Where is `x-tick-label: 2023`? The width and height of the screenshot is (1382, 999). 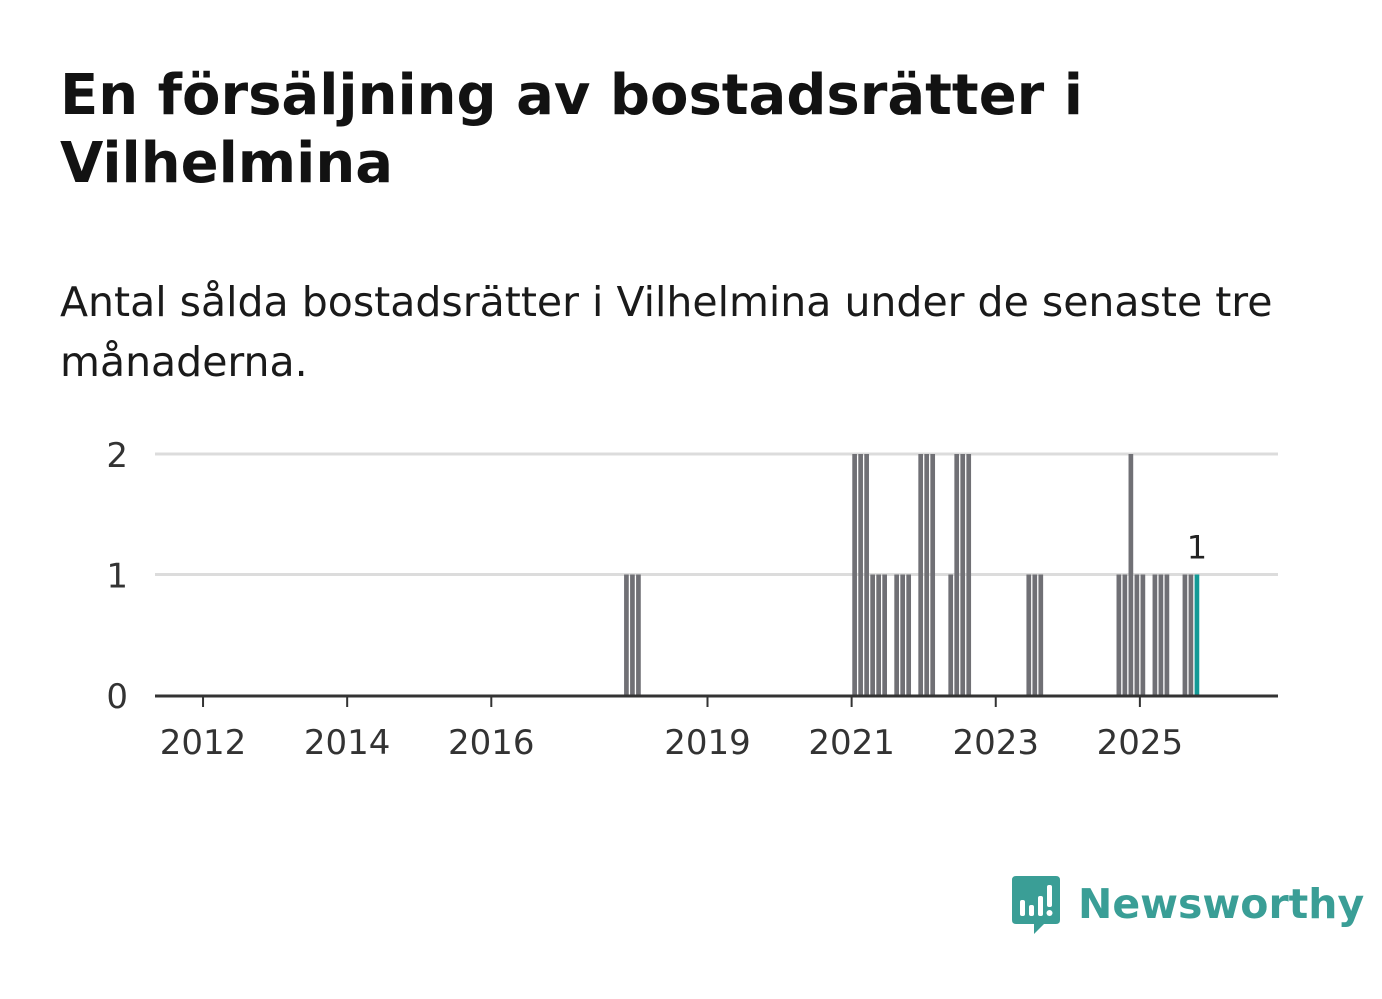 x-tick-label: 2023 is located at coordinates (995, 743).